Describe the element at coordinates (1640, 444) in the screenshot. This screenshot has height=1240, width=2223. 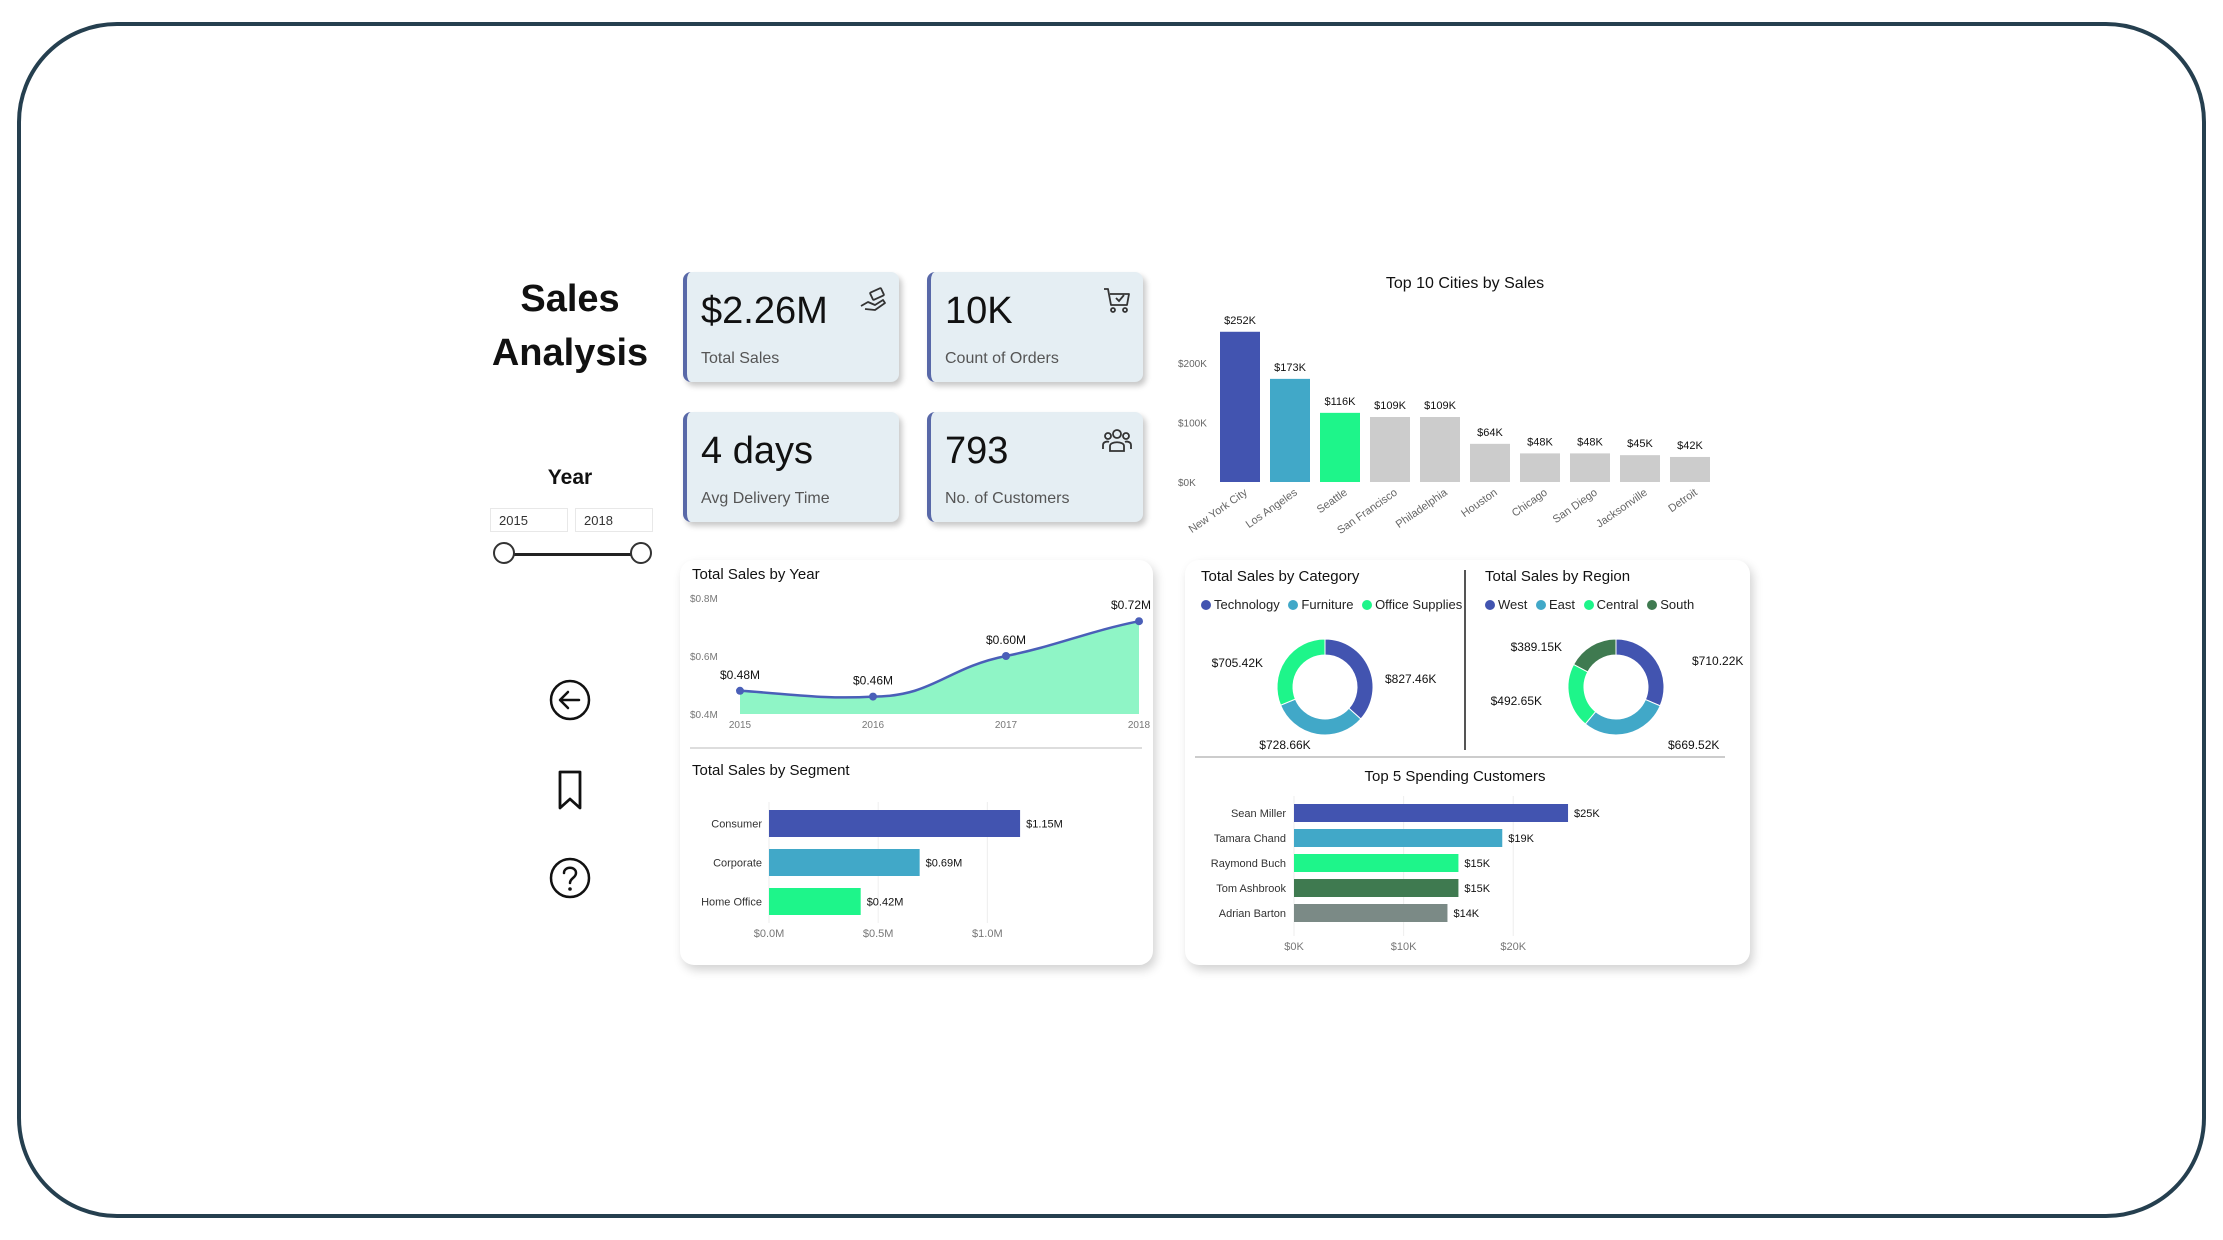
I see `data-label: $45K` at that location.